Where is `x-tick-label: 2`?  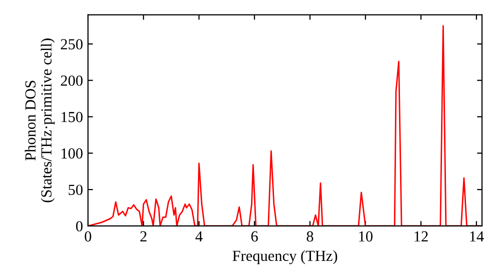
x-tick-label: 2 is located at coordinates (143, 236).